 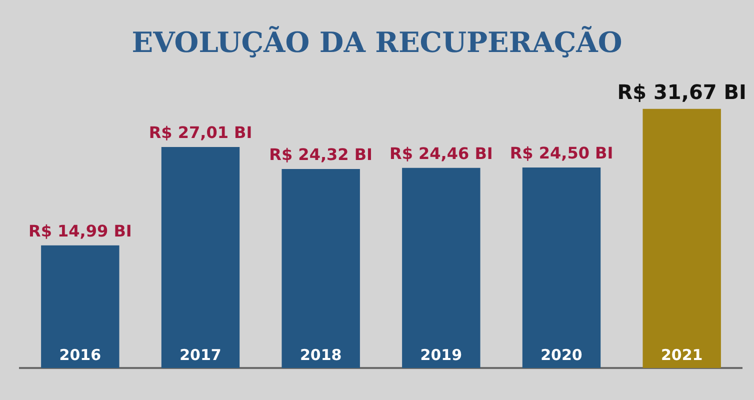 What do you see at coordinates (681, 355) in the screenshot?
I see `x-tick-label: 2021` at bounding box center [681, 355].